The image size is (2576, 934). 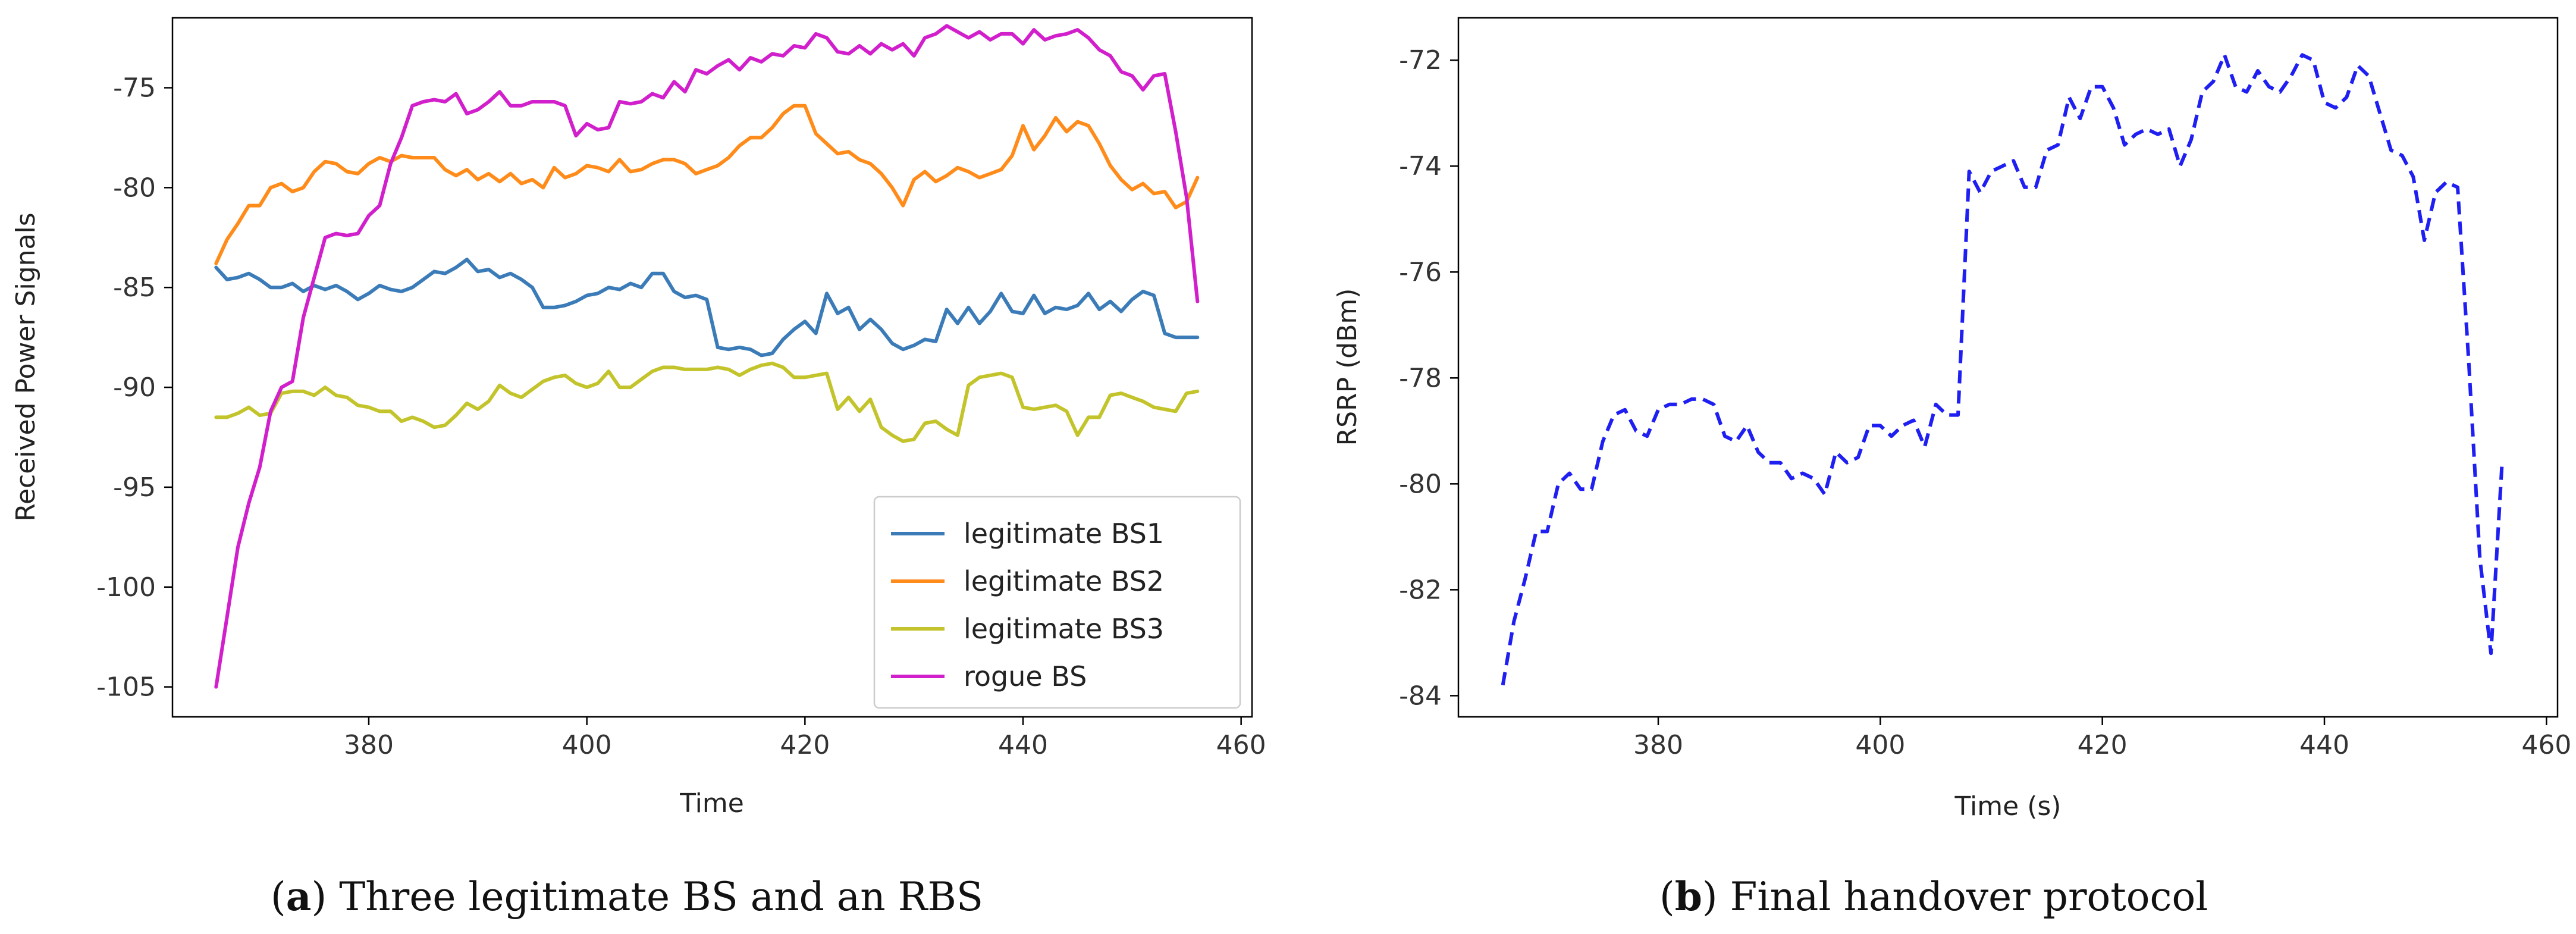 What do you see at coordinates (1688, 896) in the screenshot?
I see `caption-b-letter: b` at bounding box center [1688, 896].